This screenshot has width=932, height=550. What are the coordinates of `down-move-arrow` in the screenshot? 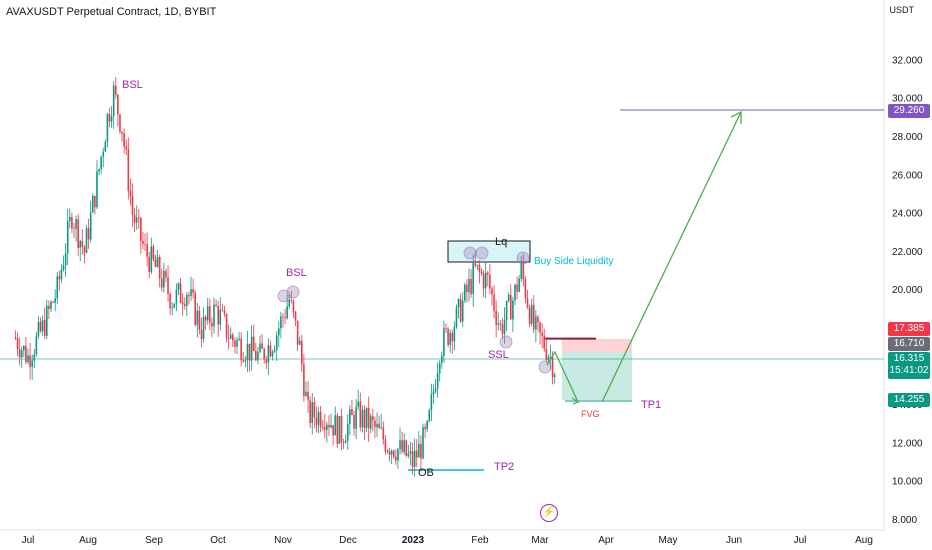 It's located at (562, 376).